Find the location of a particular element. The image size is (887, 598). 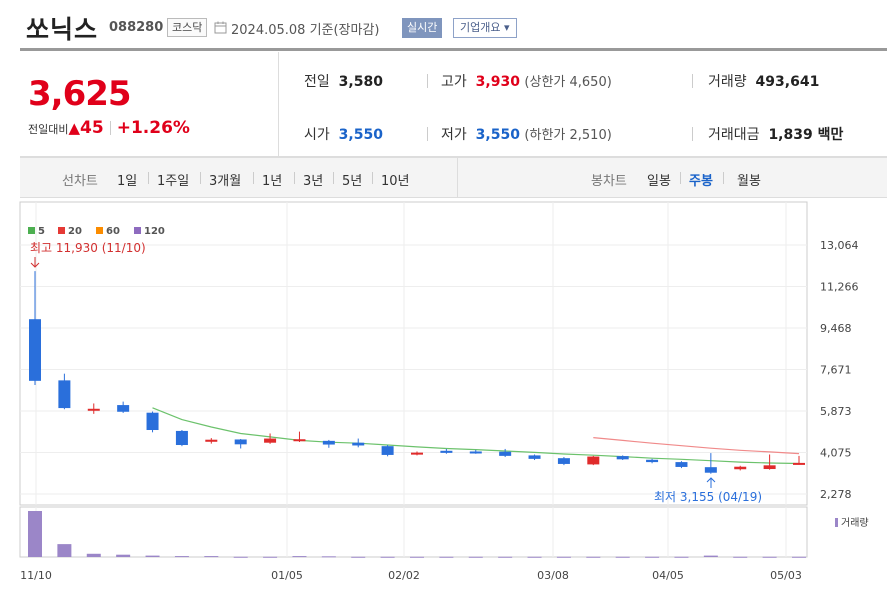

upper-limit: (상한가 4,650) is located at coordinates (568, 82).